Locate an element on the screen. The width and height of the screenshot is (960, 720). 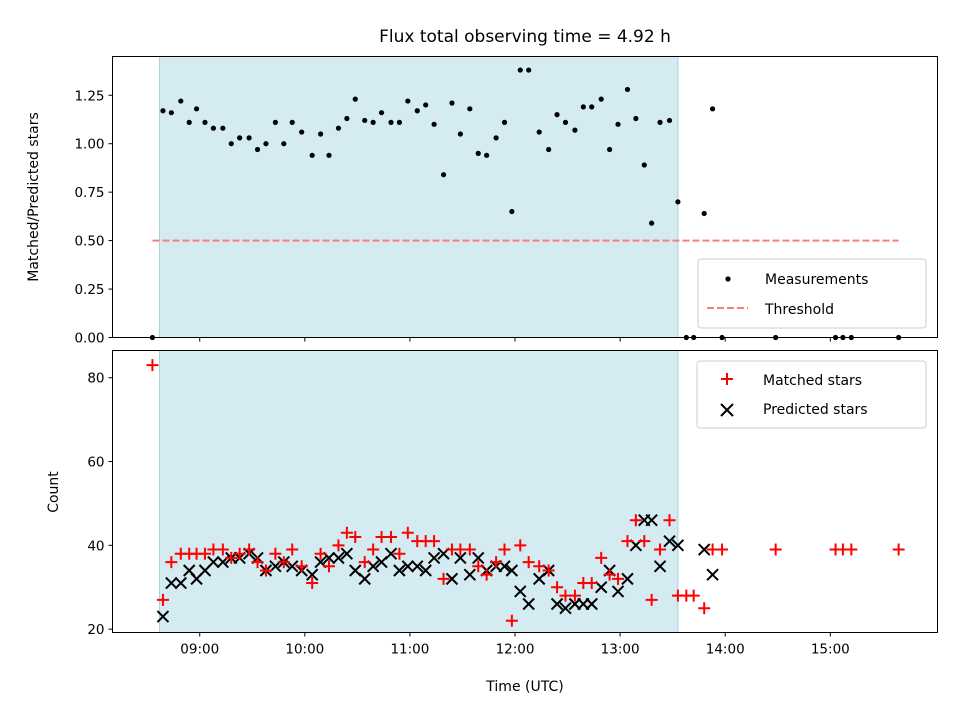
top-x-ticks is located at coordinates (515, 339).